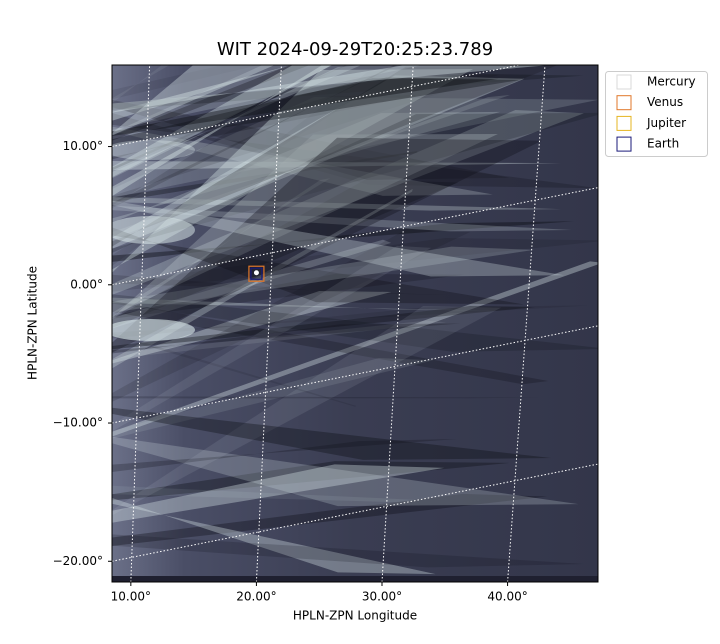 This screenshot has height=644, width=720. Describe the element at coordinates (663, 144) in the screenshot. I see `legend-label: Earth` at that location.